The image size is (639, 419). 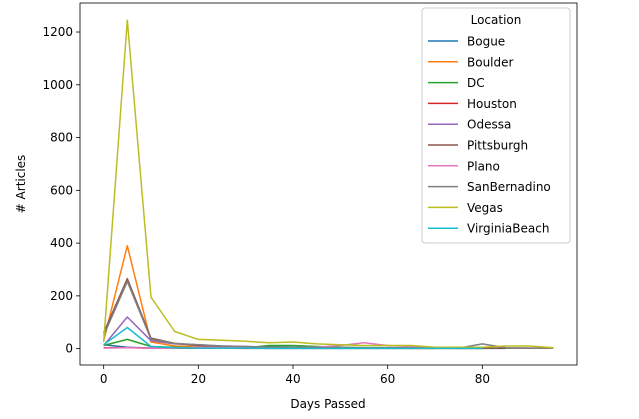 I want to click on legend-title: Location, so click(x=496, y=20).